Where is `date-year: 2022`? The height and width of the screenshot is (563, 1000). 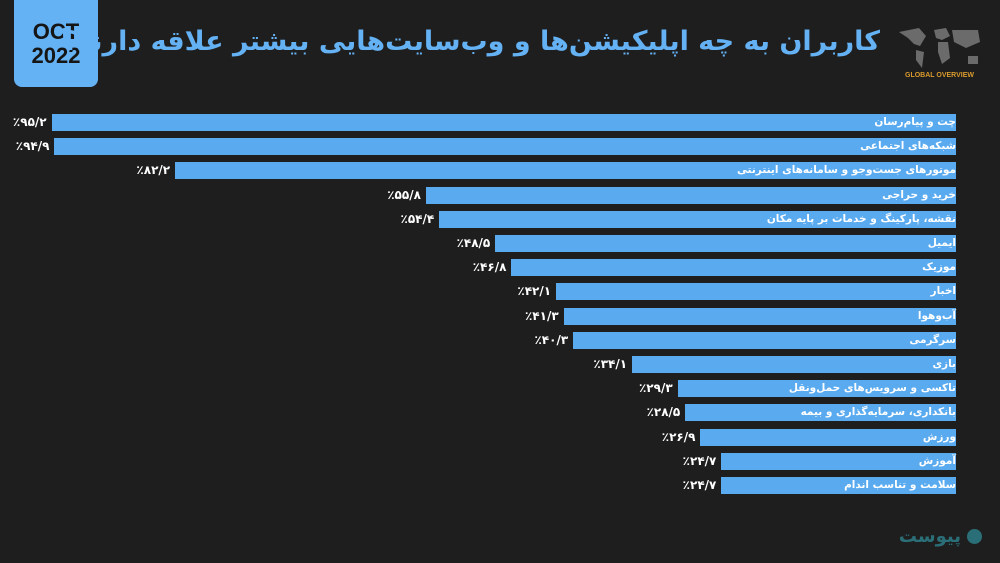
date-year: 2022 is located at coordinates (56, 55).